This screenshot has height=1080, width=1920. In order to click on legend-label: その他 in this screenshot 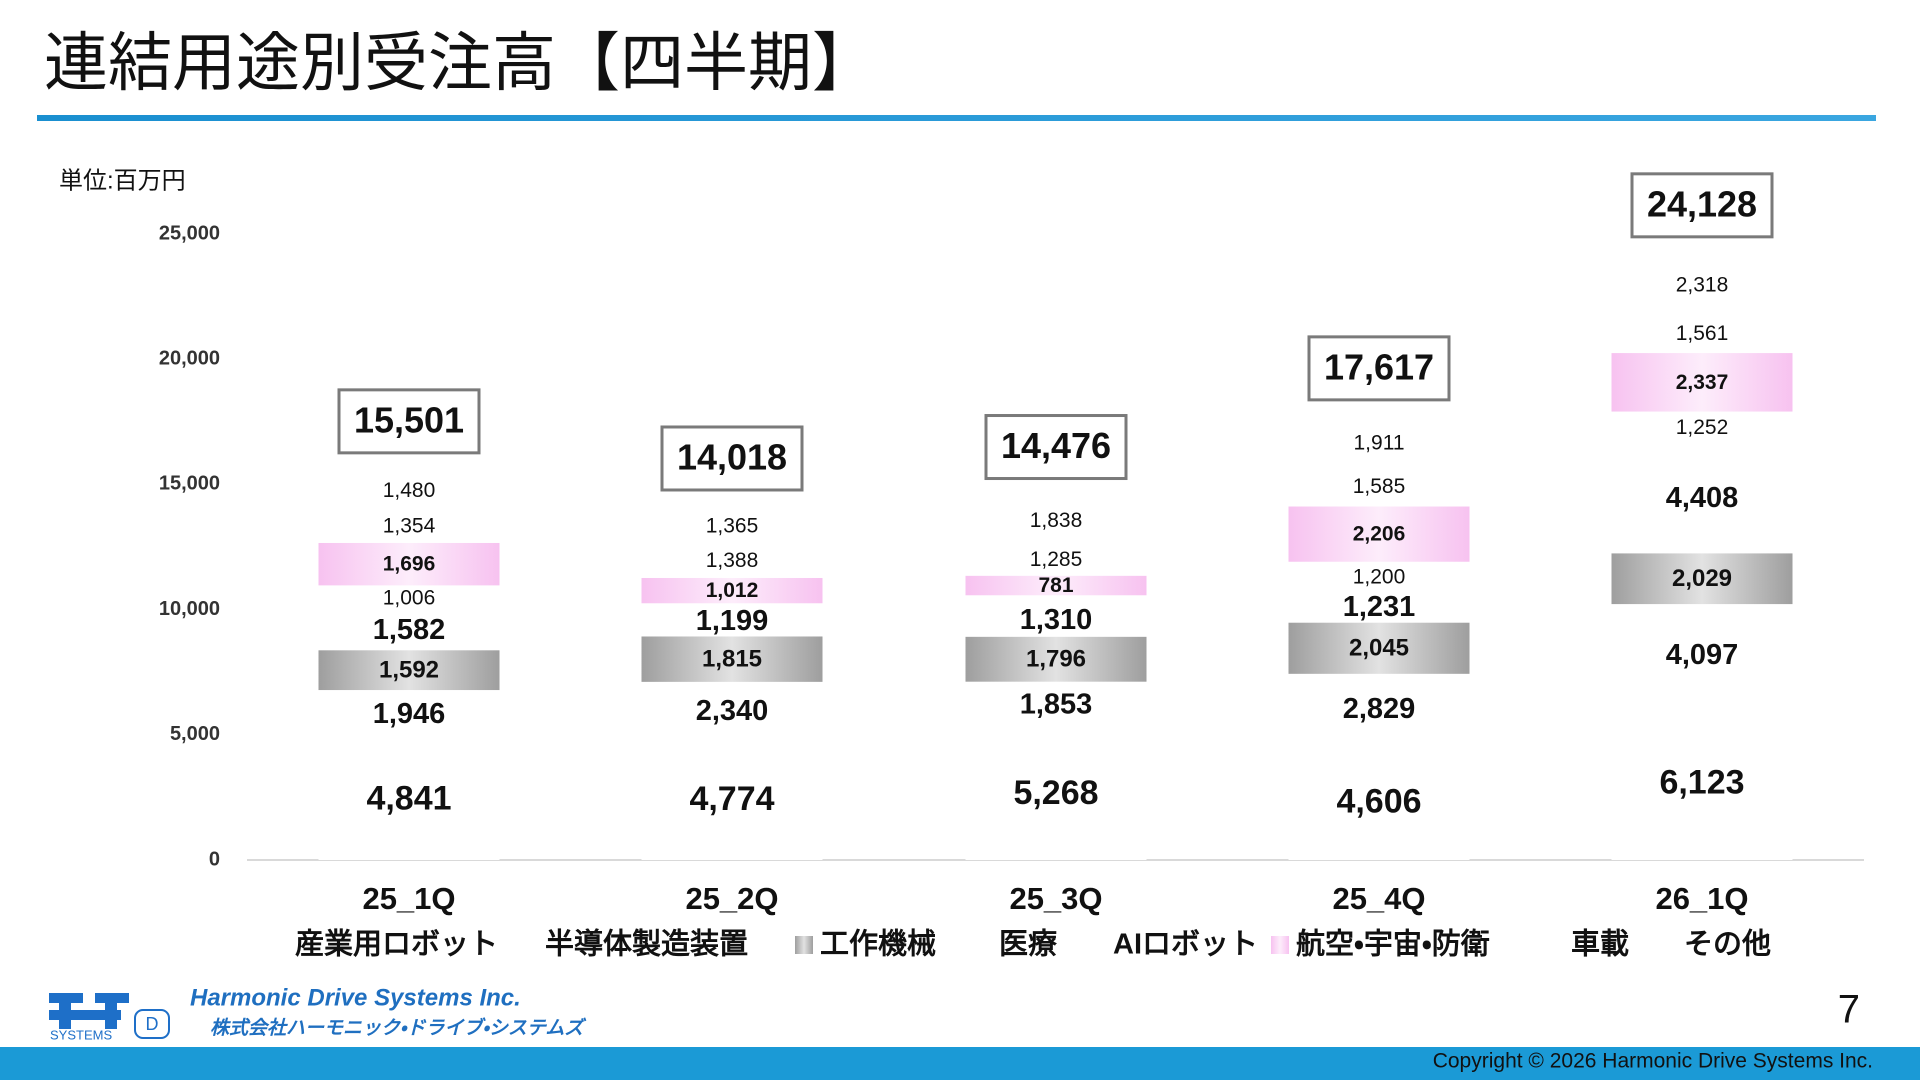, I will do `click(1727, 944)`.